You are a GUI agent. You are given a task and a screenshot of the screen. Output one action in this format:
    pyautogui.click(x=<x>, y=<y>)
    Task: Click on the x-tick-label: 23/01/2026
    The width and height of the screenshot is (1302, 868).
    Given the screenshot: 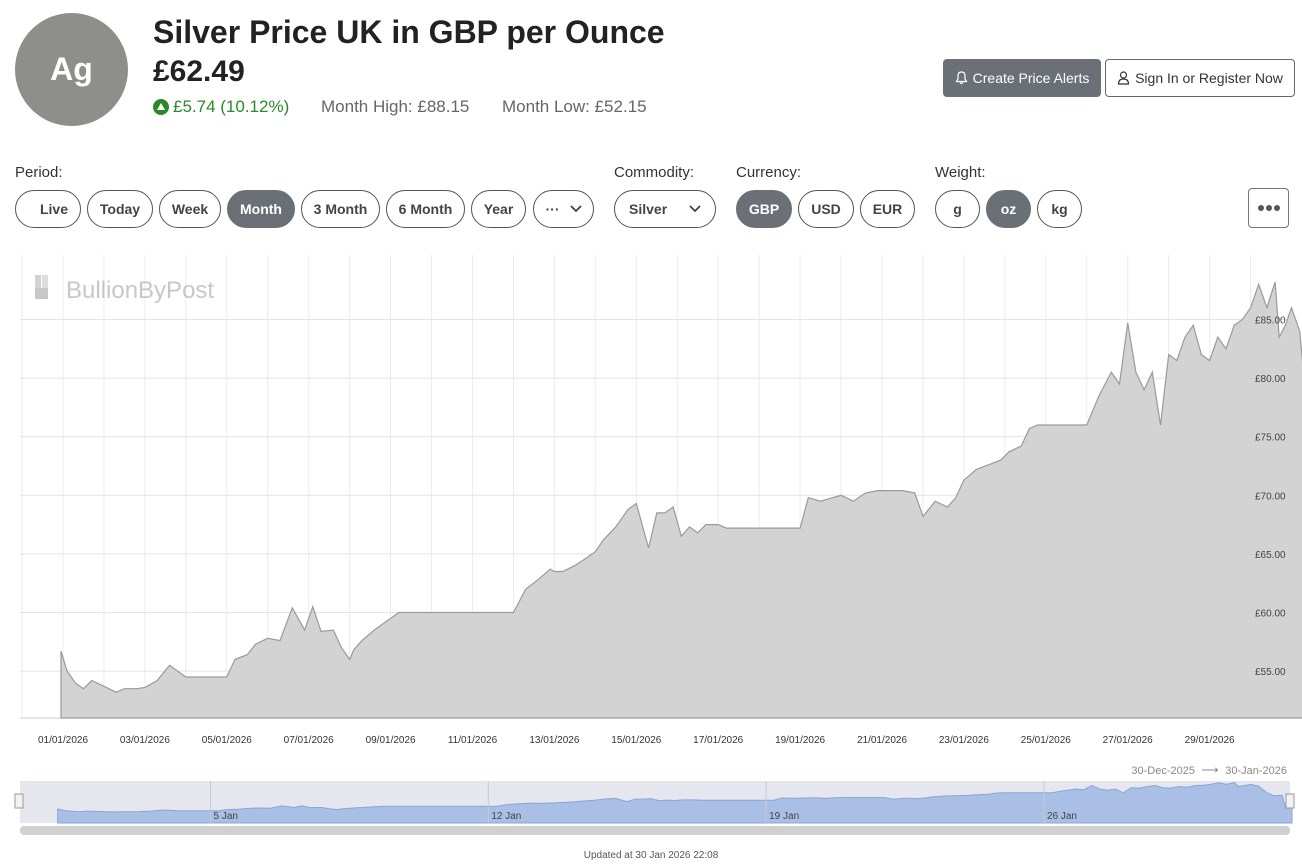 What is the action you would take?
    pyautogui.click(x=964, y=740)
    